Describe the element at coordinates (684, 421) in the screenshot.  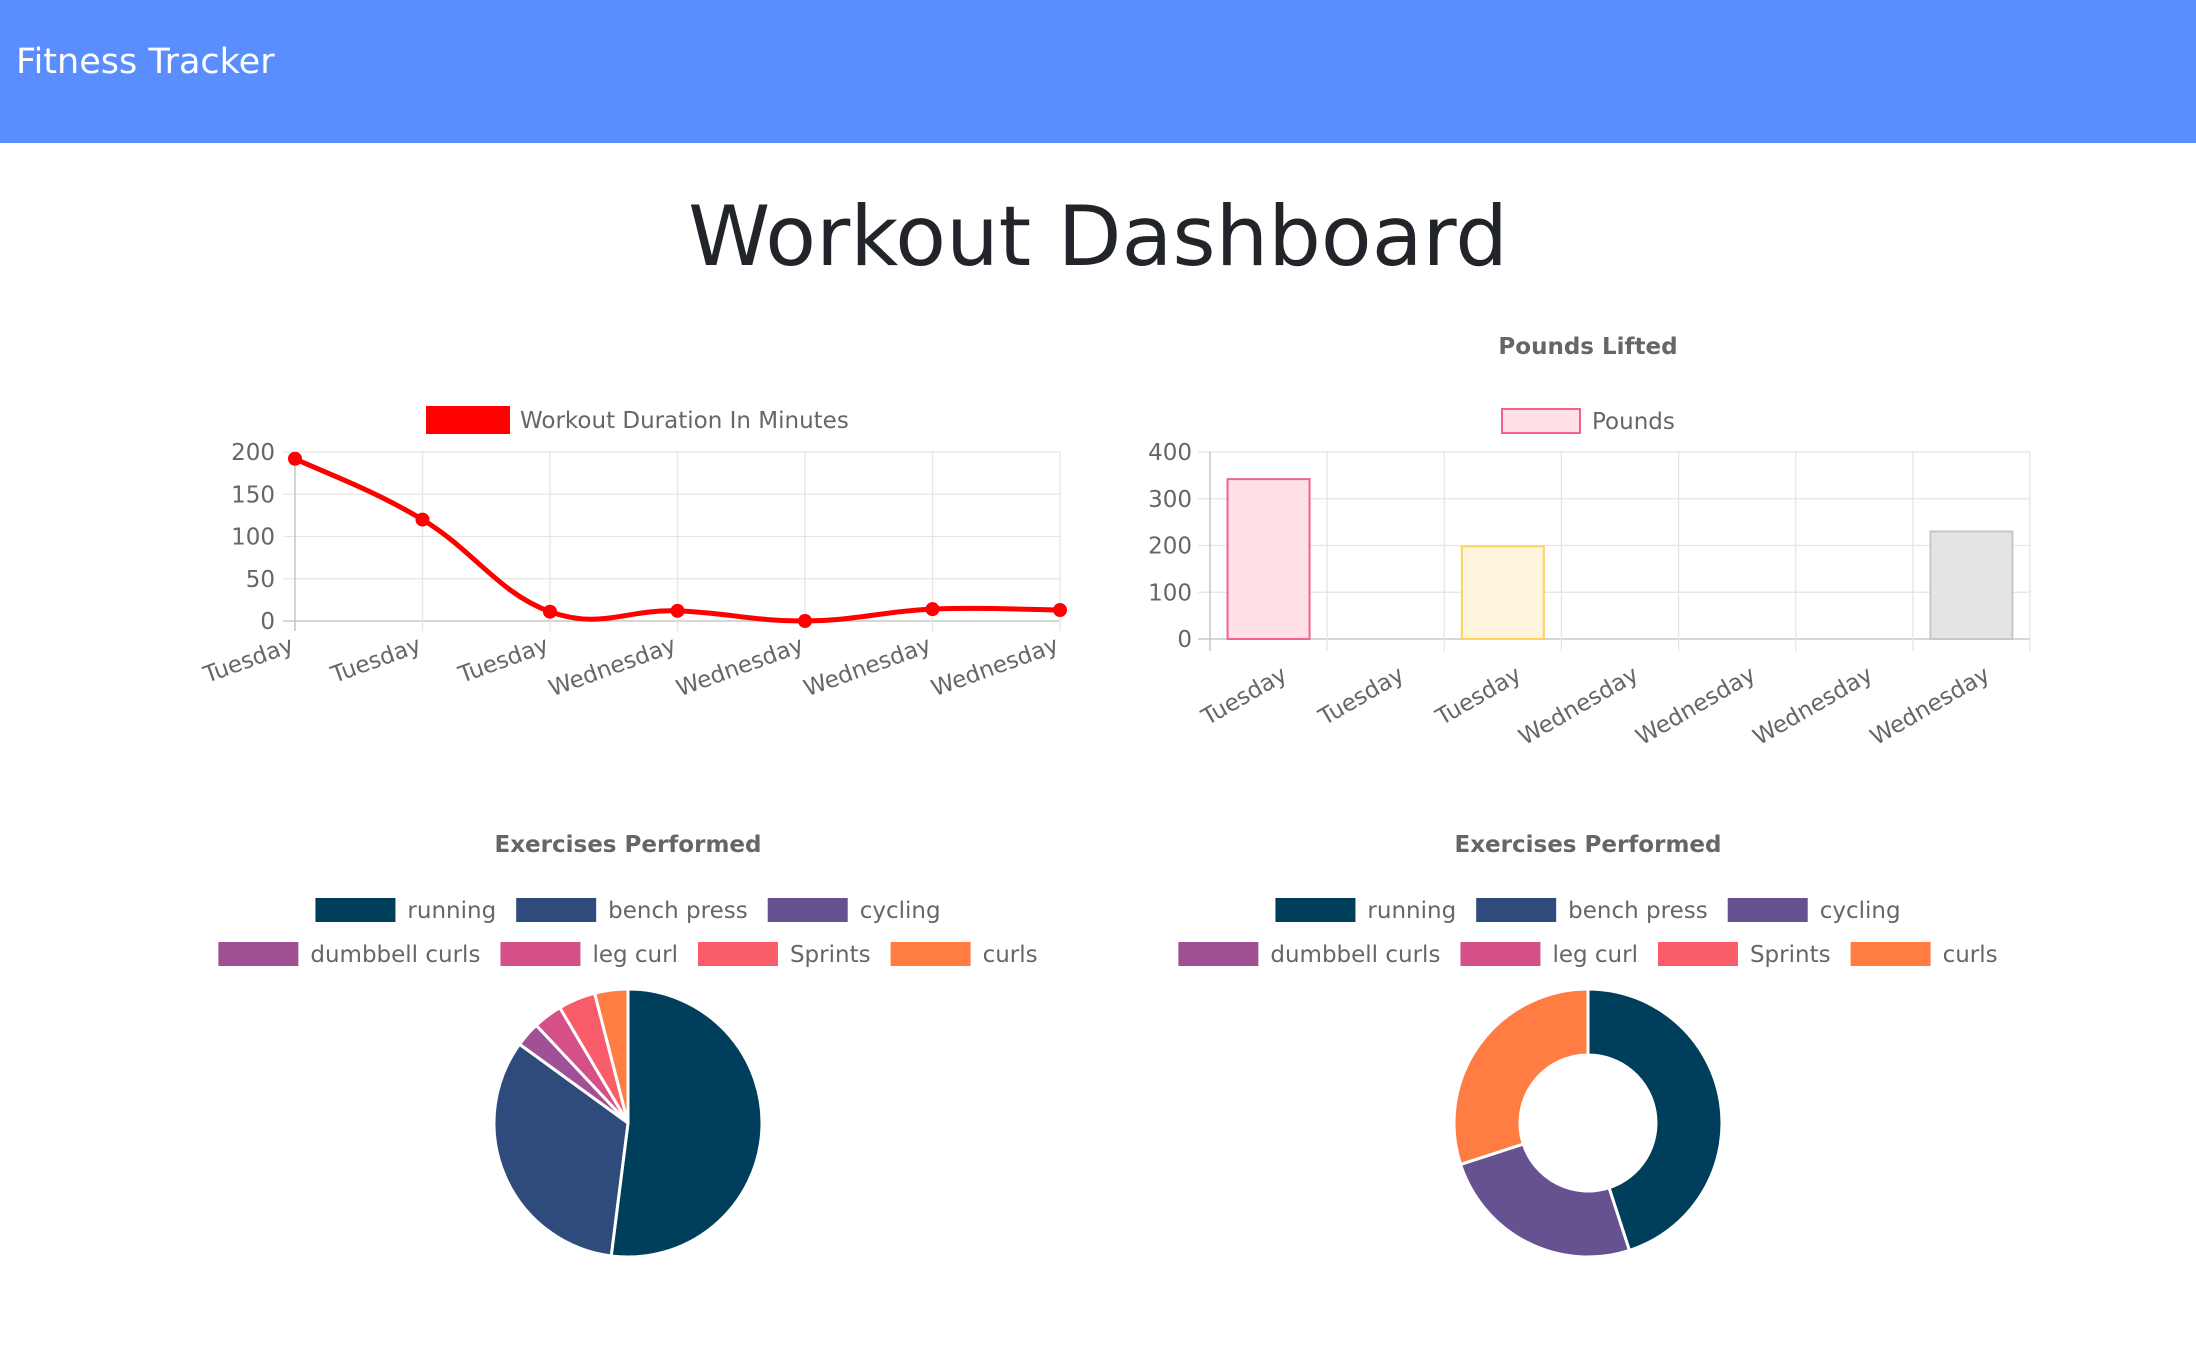
I see `legend-label: Workout Duration In Minutes` at that location.